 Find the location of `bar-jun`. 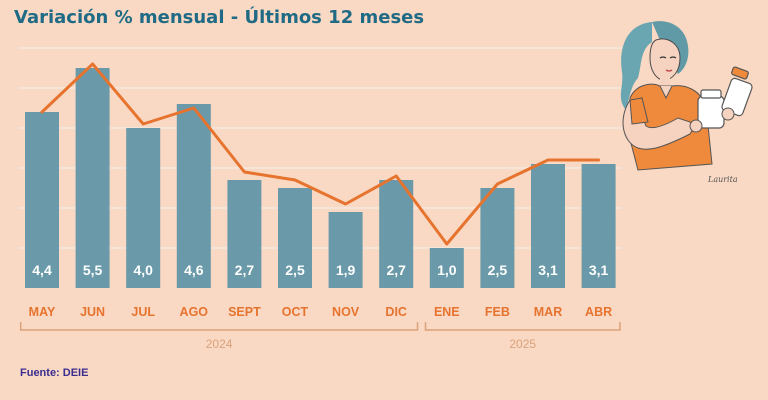

bar-jun is located at coordinates (92, 178).